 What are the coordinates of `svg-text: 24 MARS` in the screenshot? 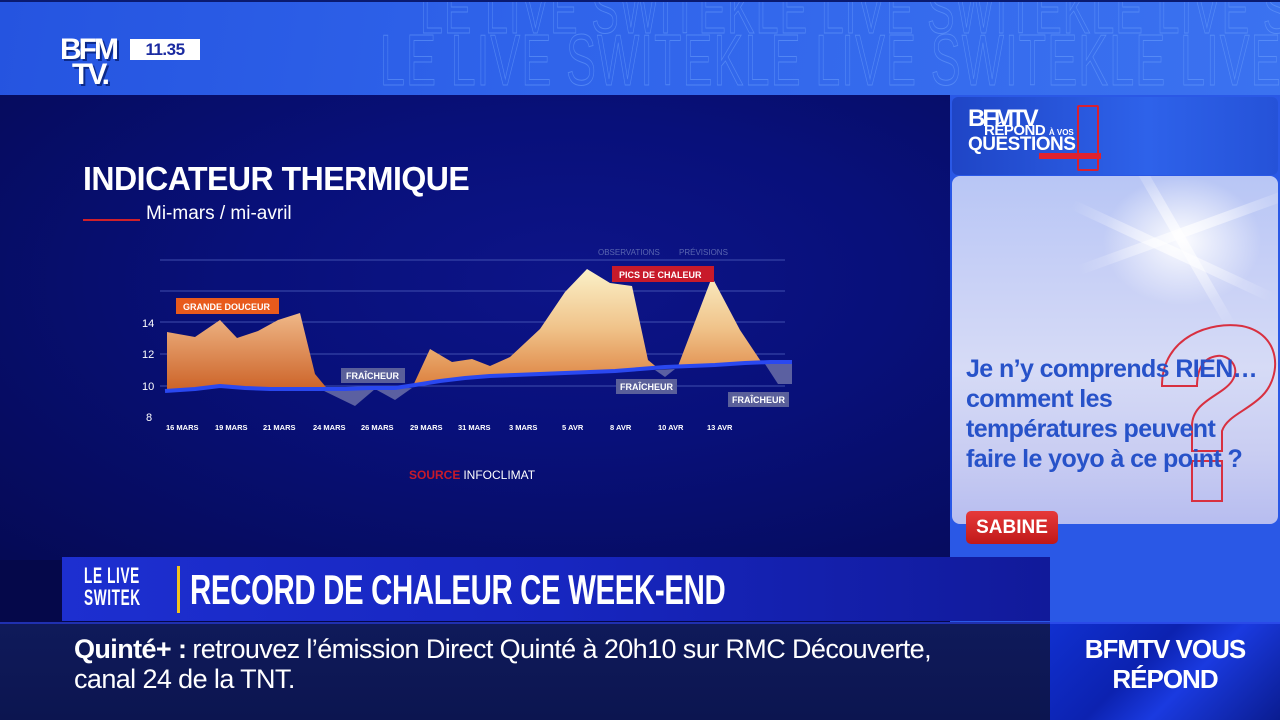 It's located at (329, 427).